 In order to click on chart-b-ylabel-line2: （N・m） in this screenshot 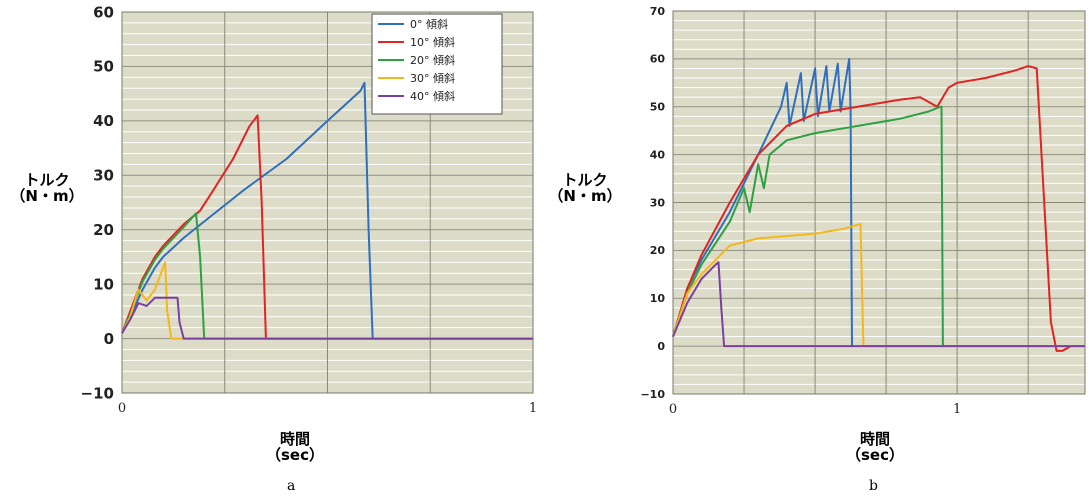, I will do `click(585, 196)`.